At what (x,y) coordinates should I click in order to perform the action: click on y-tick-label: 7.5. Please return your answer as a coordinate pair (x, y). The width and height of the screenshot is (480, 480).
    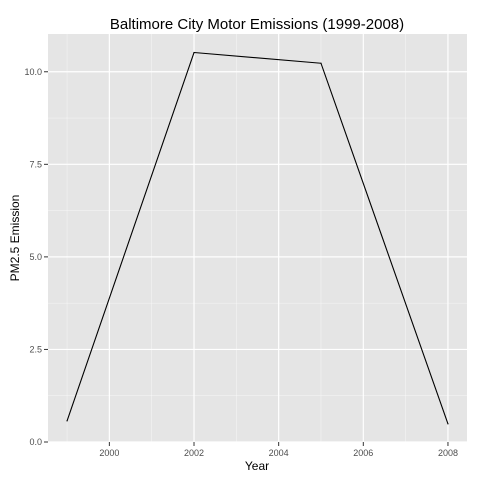
    Looking at the image, I should click on (35, 164).